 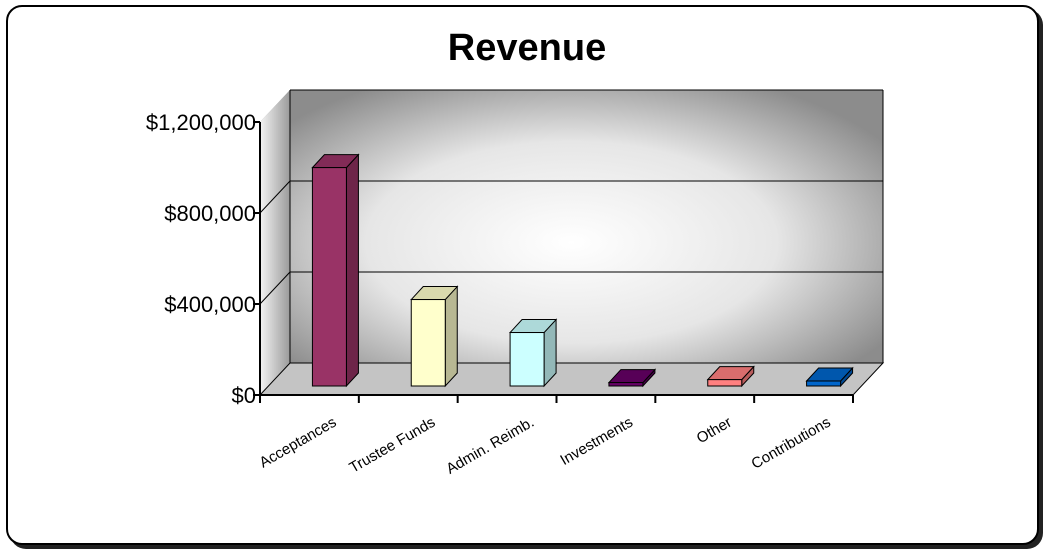 What do you see at coordinates (210, 213) in the screenshot?
I see `y-tick-label: $800,000` at bounding box center [210, 213].